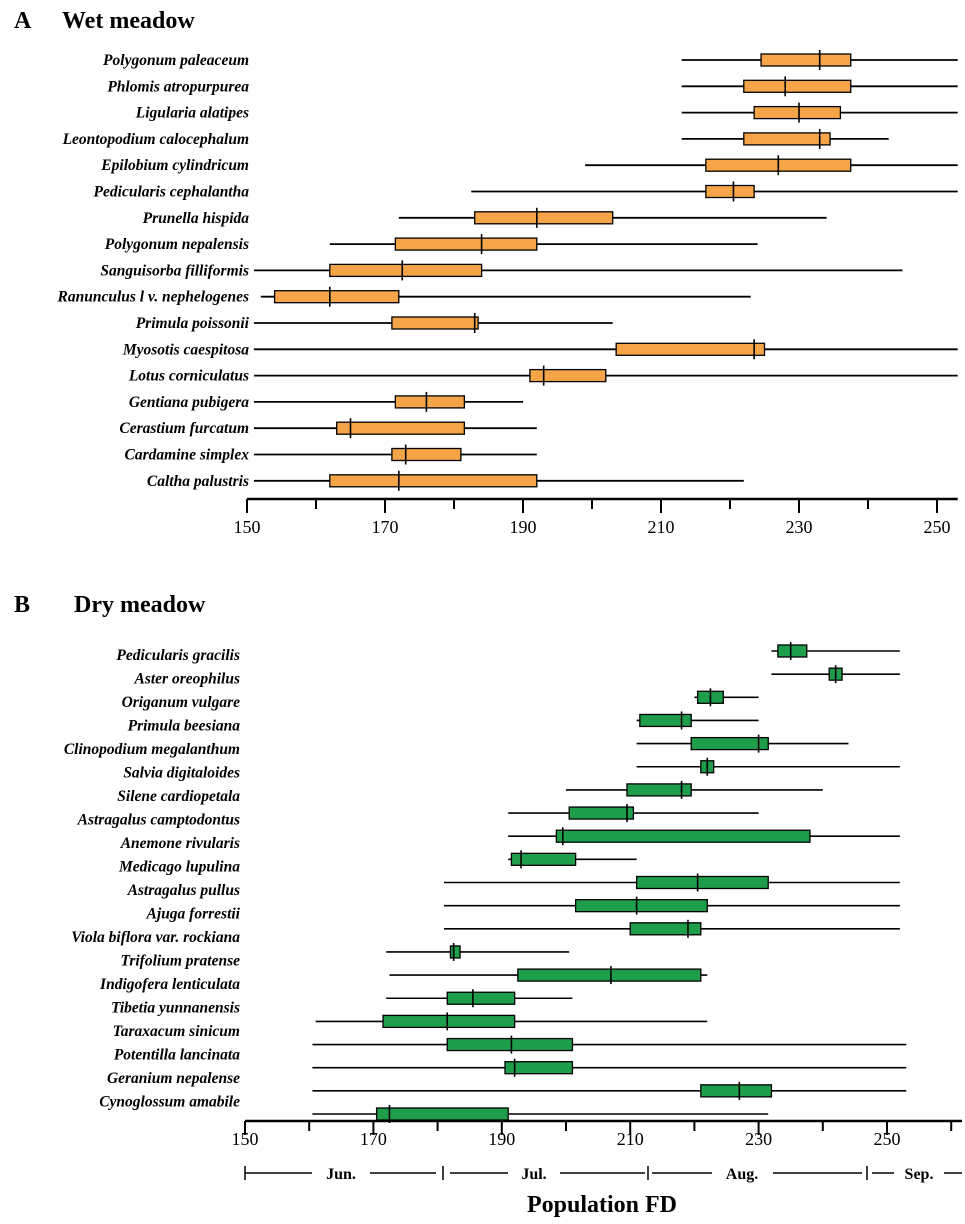 The image size is (965, 1224). I want to click on species-label: Lotus corniculatus, so click(188, 376).